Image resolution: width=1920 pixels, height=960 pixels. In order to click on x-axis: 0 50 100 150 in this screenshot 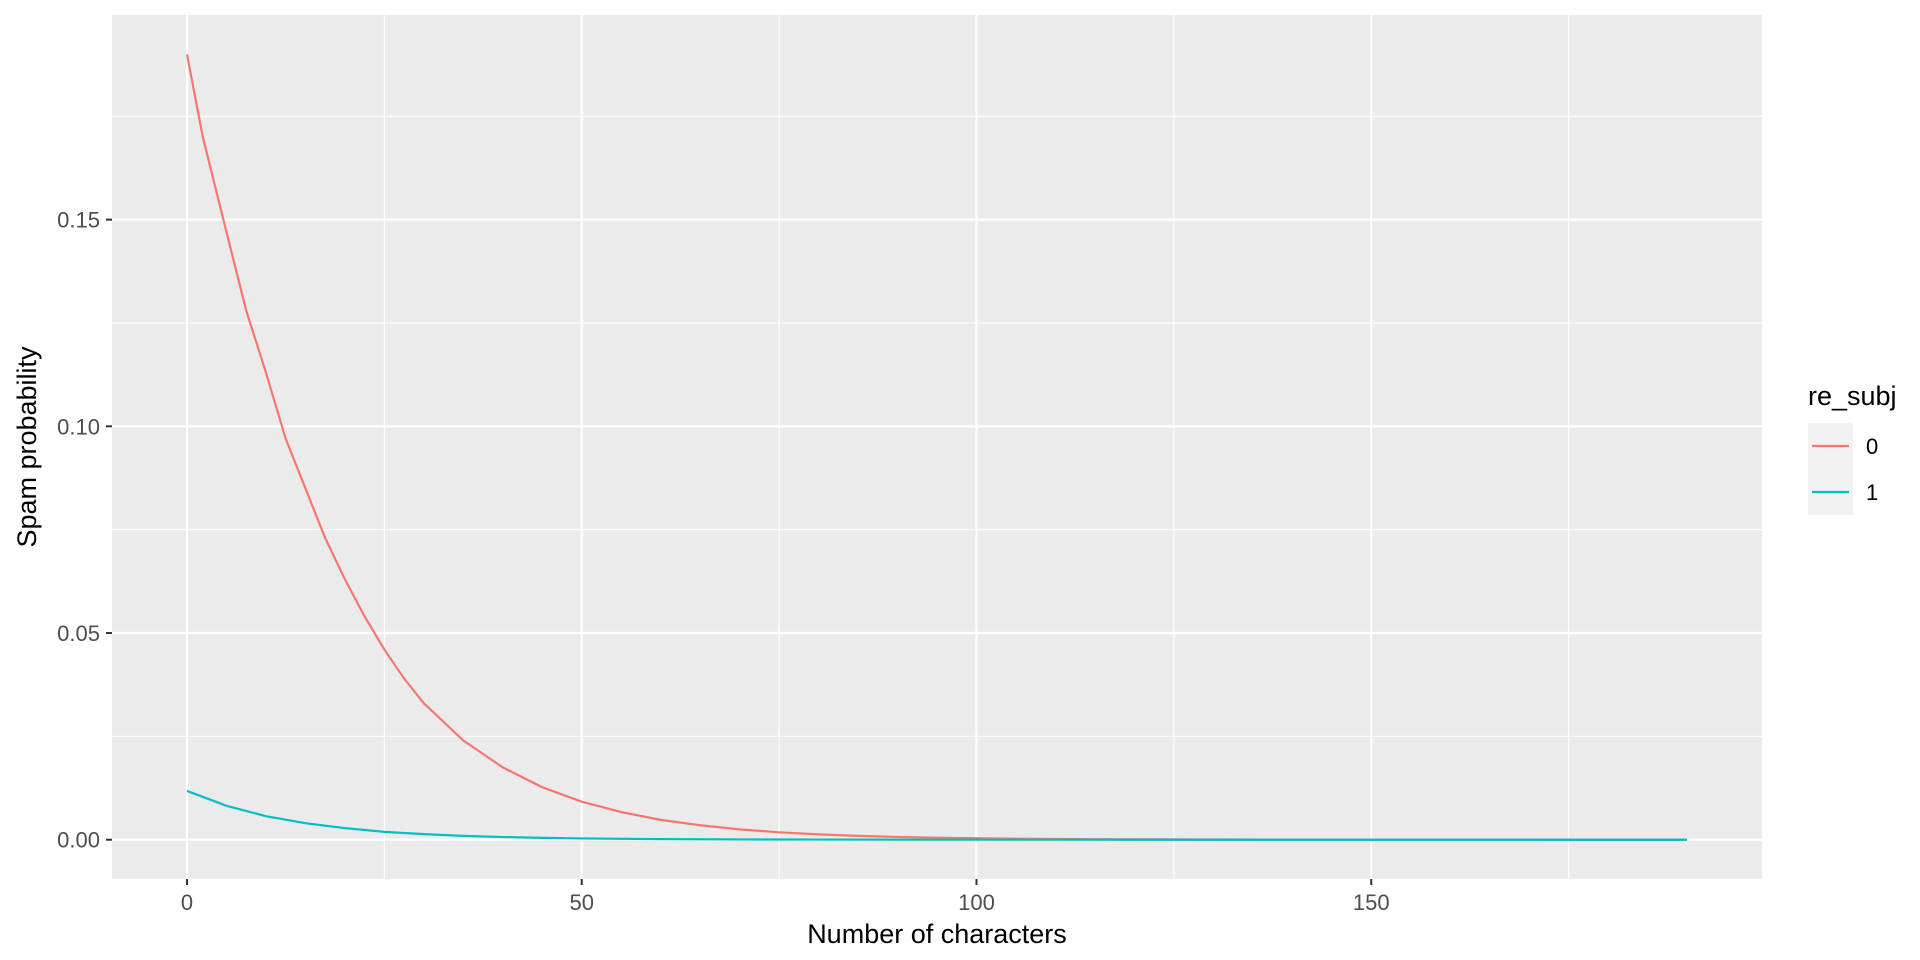, I will do `click(785, 897)`.